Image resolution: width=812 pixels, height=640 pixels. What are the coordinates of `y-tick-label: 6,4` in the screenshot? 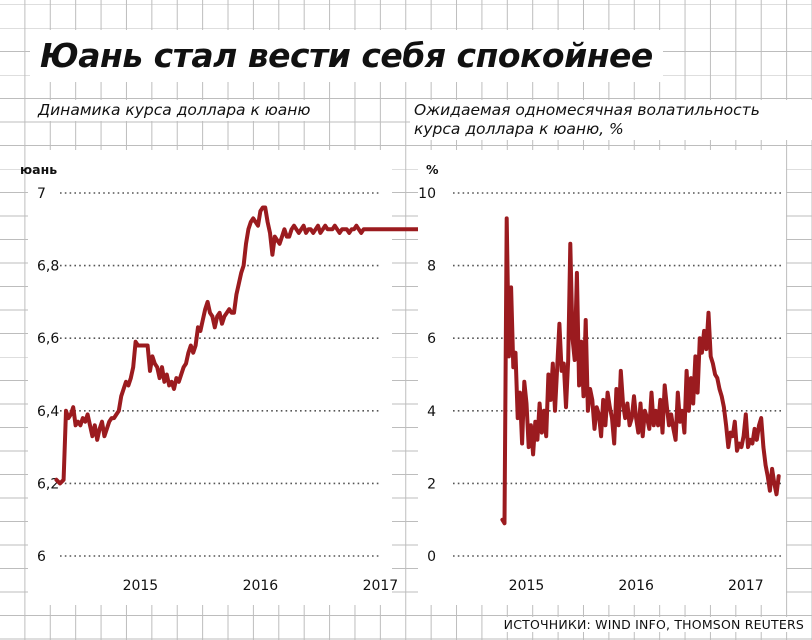 It's located at (48, 412).